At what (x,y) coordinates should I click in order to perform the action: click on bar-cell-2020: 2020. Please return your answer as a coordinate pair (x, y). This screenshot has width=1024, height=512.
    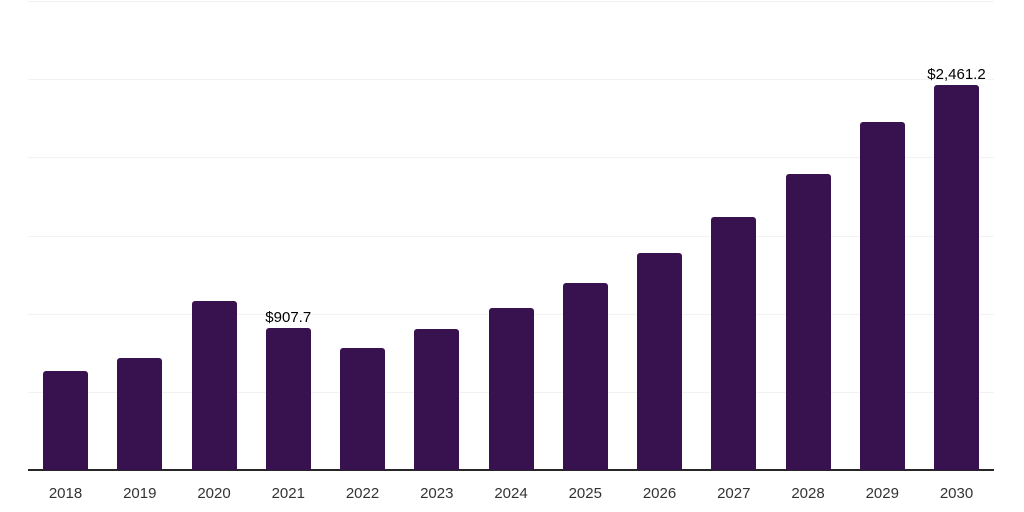
    Looking at the image, I should click on (214, 251).